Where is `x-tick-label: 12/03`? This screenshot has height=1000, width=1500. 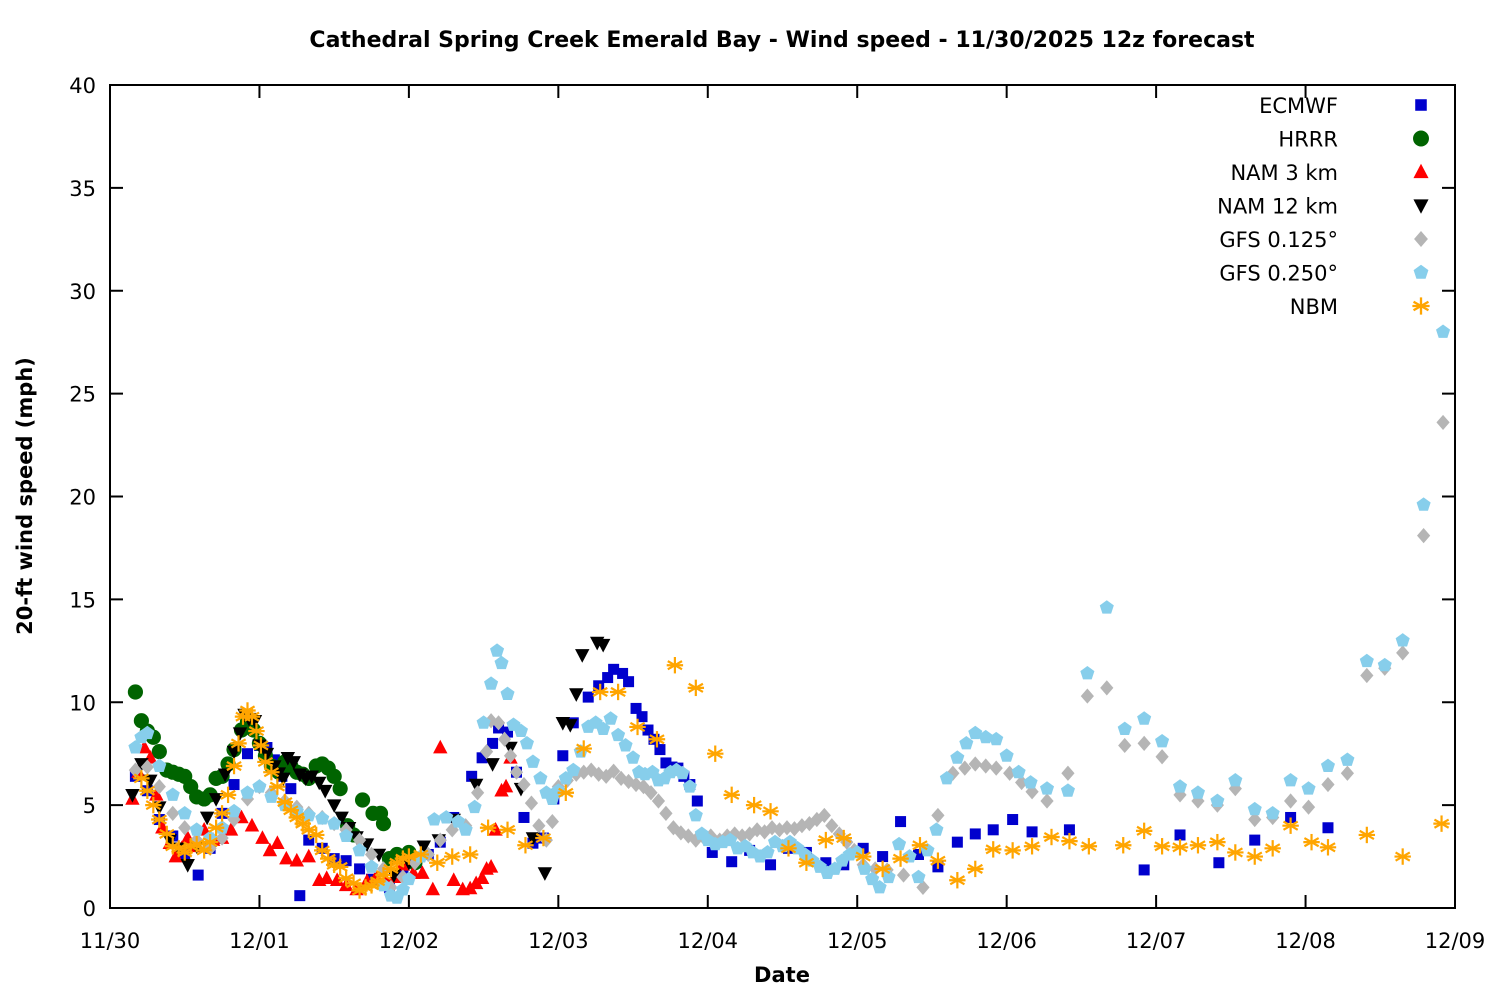
x-tick-label: 12/03 is located at coordinates (558, 941).